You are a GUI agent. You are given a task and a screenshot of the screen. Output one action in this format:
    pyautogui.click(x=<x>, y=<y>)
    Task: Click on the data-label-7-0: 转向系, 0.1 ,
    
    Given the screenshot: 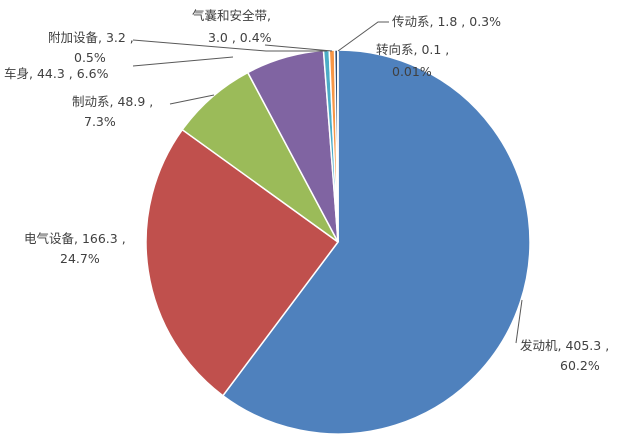 What is the action you would take?
    pyautogui.click(x=412, y=49)
    